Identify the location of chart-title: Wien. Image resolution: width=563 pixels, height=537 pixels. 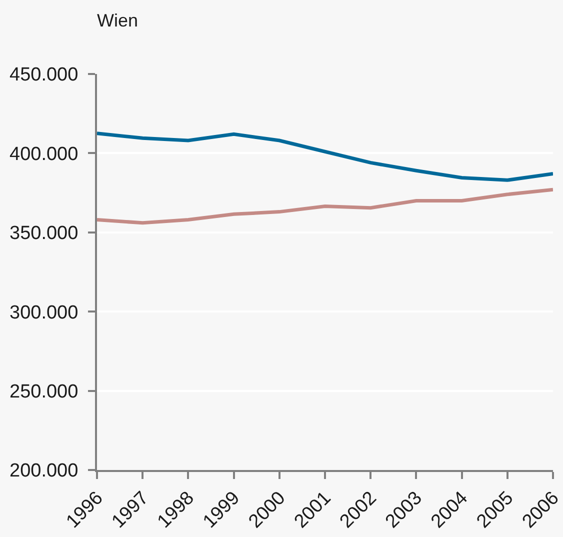
(117, 20).